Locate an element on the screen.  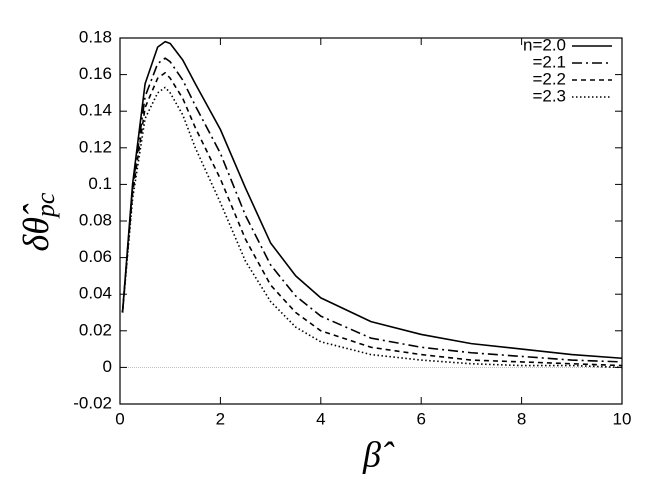
y-tick-label: 0.18 is located at coordinates (95, 36).